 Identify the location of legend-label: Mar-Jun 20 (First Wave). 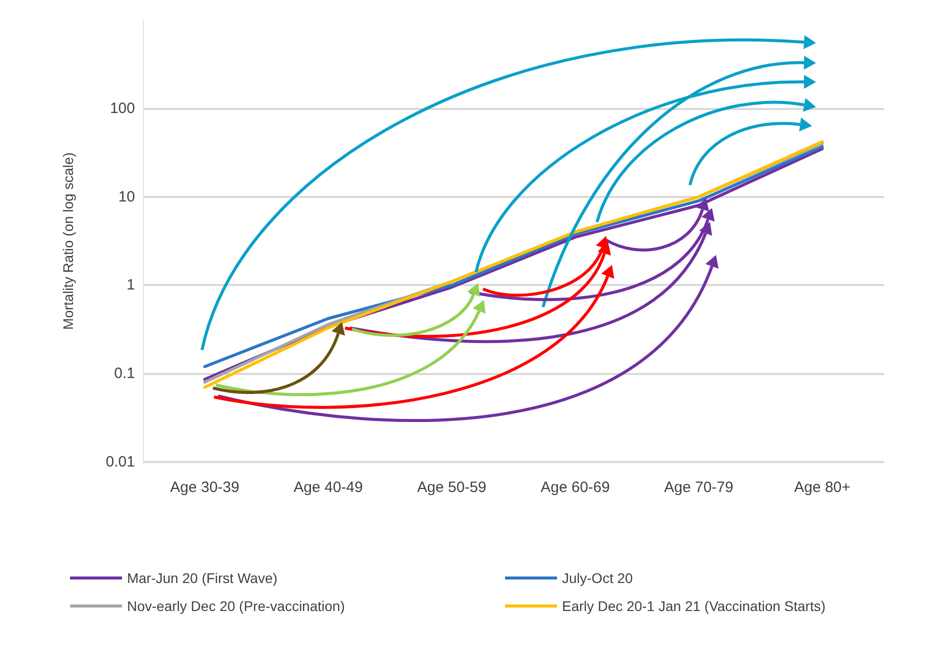
(202, 578).